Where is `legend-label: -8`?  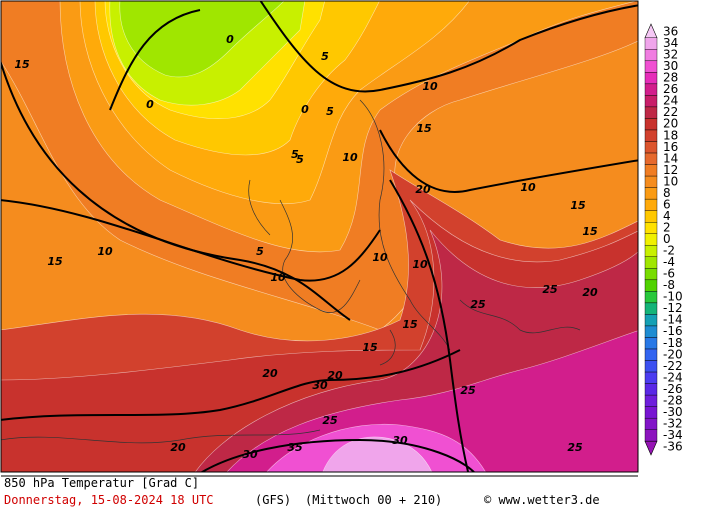
legend-label: -8 is located at coordinates (669, 285).